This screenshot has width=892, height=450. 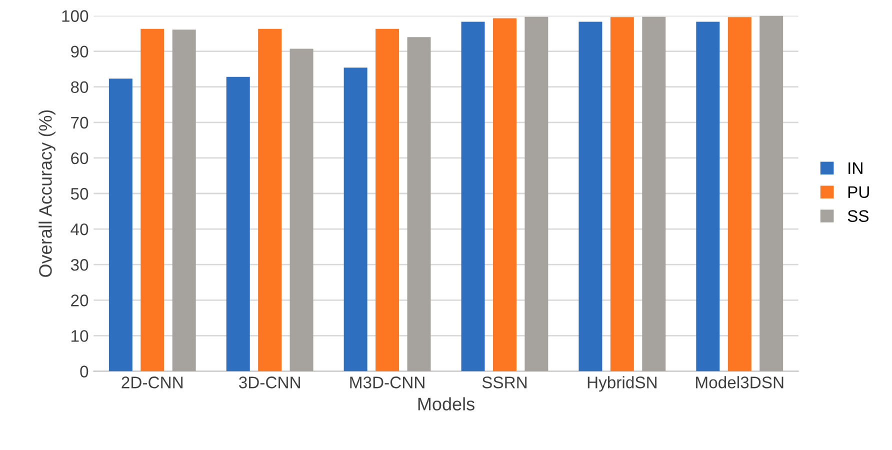 What do you see at coordinates (80, 336) in the screenshot?
I see `y-tick-label: 10` at bounding box center [80, 336].